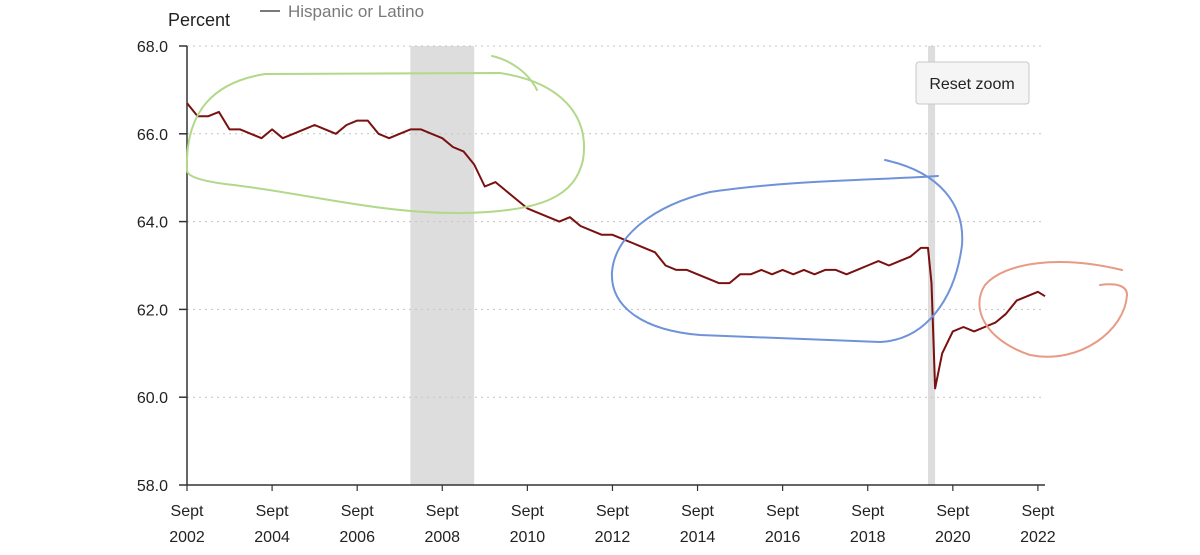 Image resolution: width=1200 pixels, height=555 pixels. Describe the element at coordinates (152, 135) in the screenshot. I see `y-tick-label-4: 66.0` at that location.